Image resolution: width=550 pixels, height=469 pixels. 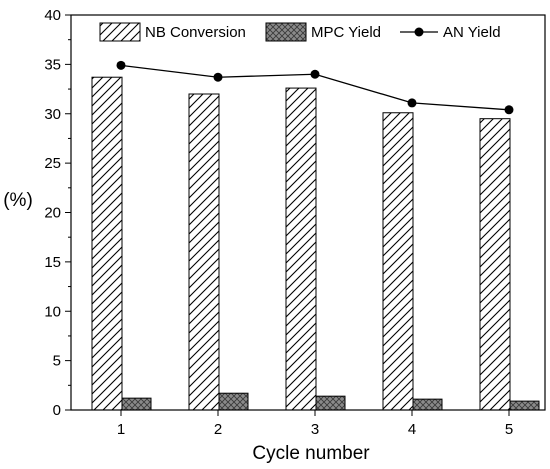 I want to click on y-tick-label: 0, so click(x=57, y=410).